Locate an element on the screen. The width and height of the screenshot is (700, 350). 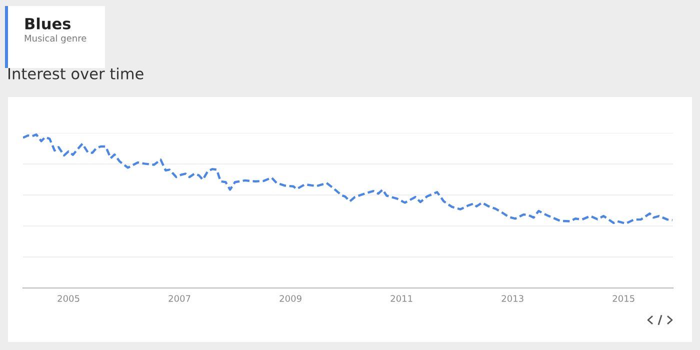
text: Interest over time is located at coordinates (76, 74).